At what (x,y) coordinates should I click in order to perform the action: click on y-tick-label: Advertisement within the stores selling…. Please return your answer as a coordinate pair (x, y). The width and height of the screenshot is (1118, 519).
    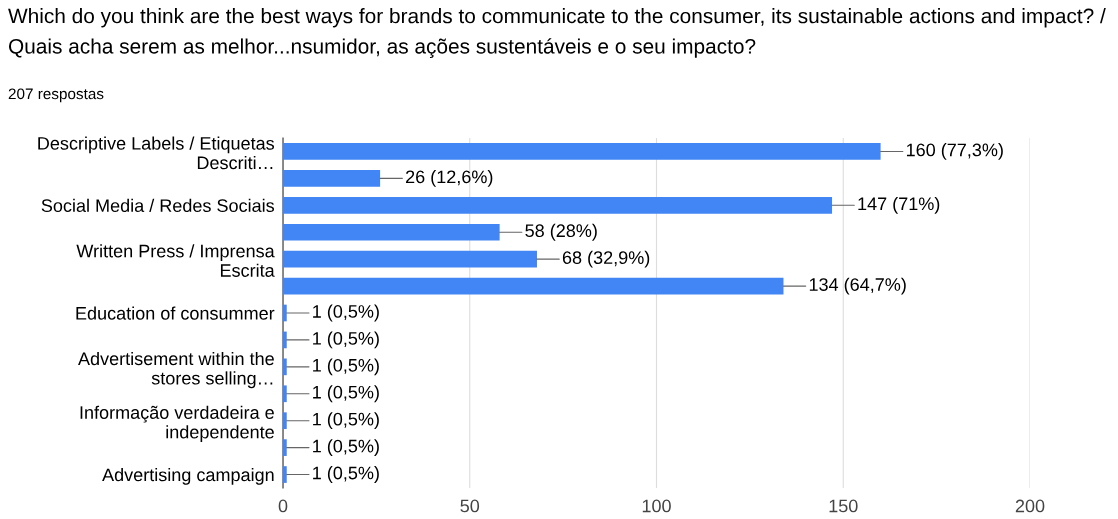
    Looking at the image, I should click on (176, 370).